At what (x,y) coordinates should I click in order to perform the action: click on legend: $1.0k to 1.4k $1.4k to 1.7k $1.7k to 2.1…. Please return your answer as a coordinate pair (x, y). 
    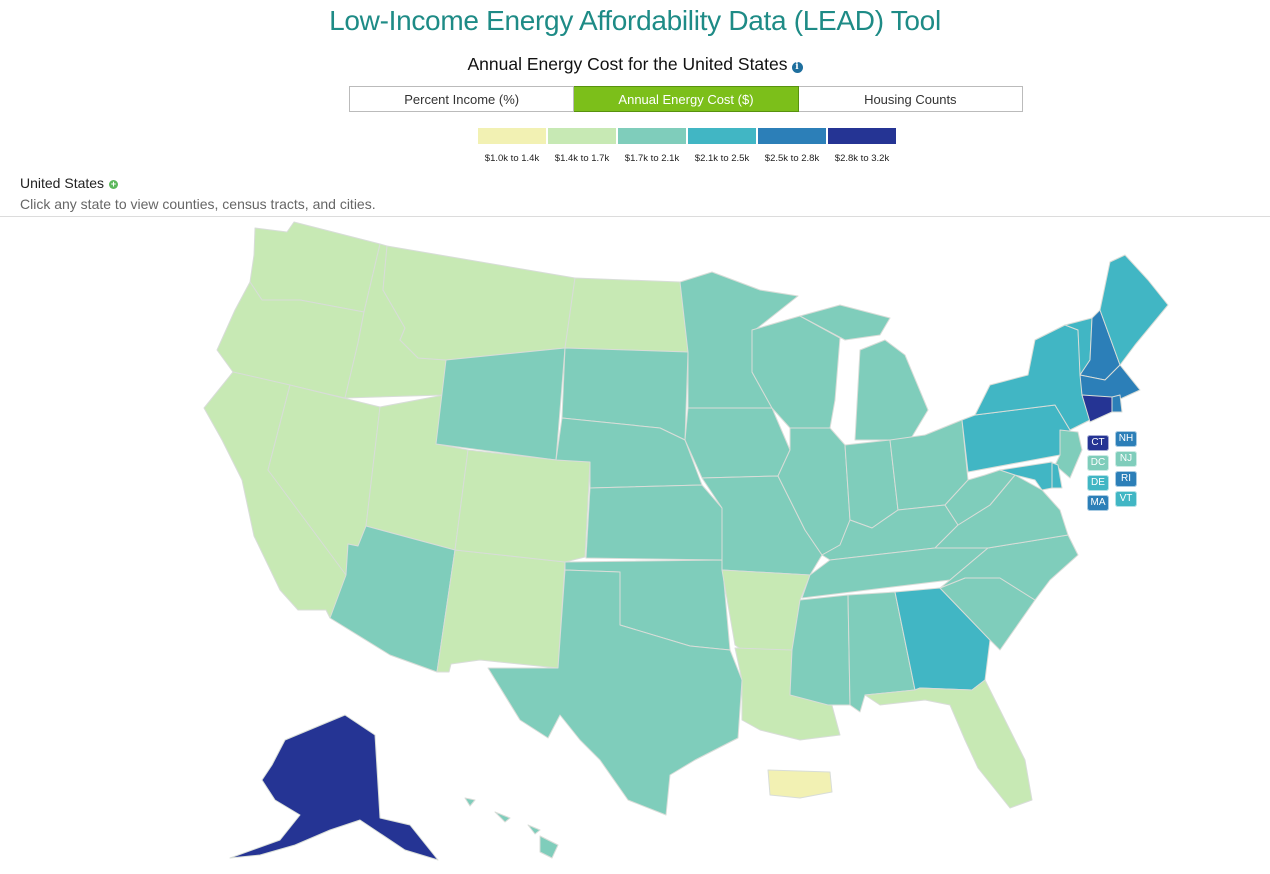
    Looking at the image, I should click on (688, 146).